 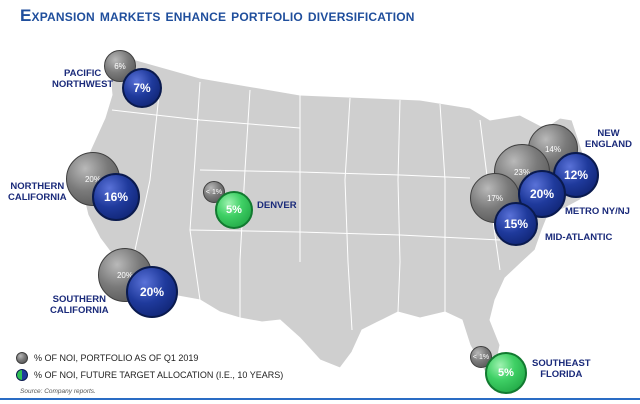 I want to click on label-pacific-northwest-line2: NORTHWEST, so click(x=83, y=84).